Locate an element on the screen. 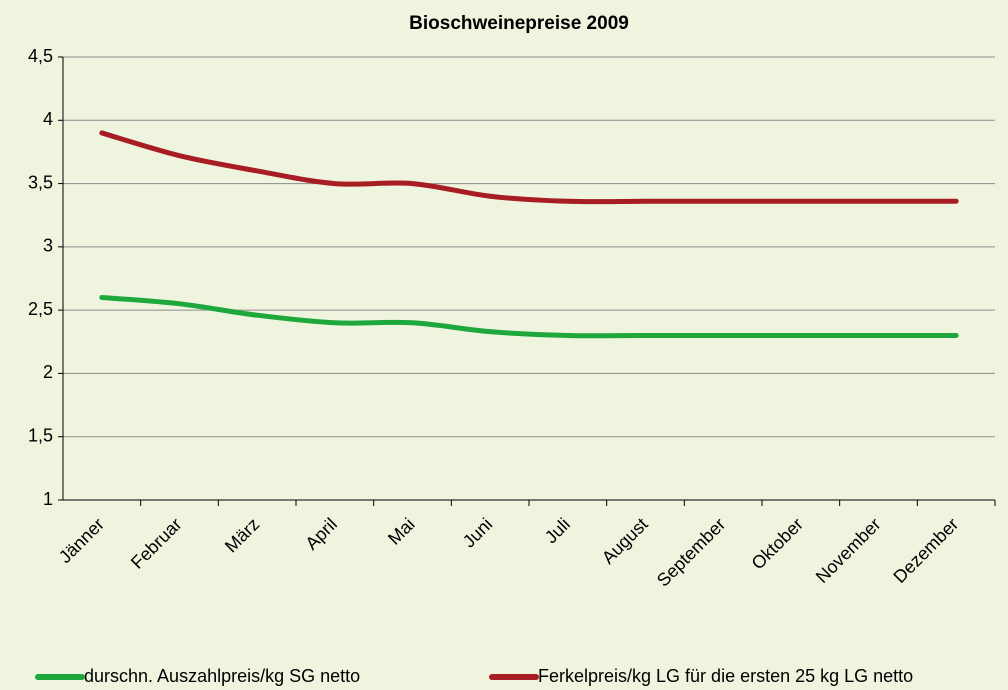 This screenshot has height=690, width=1008. chart-title: Bioschweinepreise 2009 is located at coordinates (519, 23).